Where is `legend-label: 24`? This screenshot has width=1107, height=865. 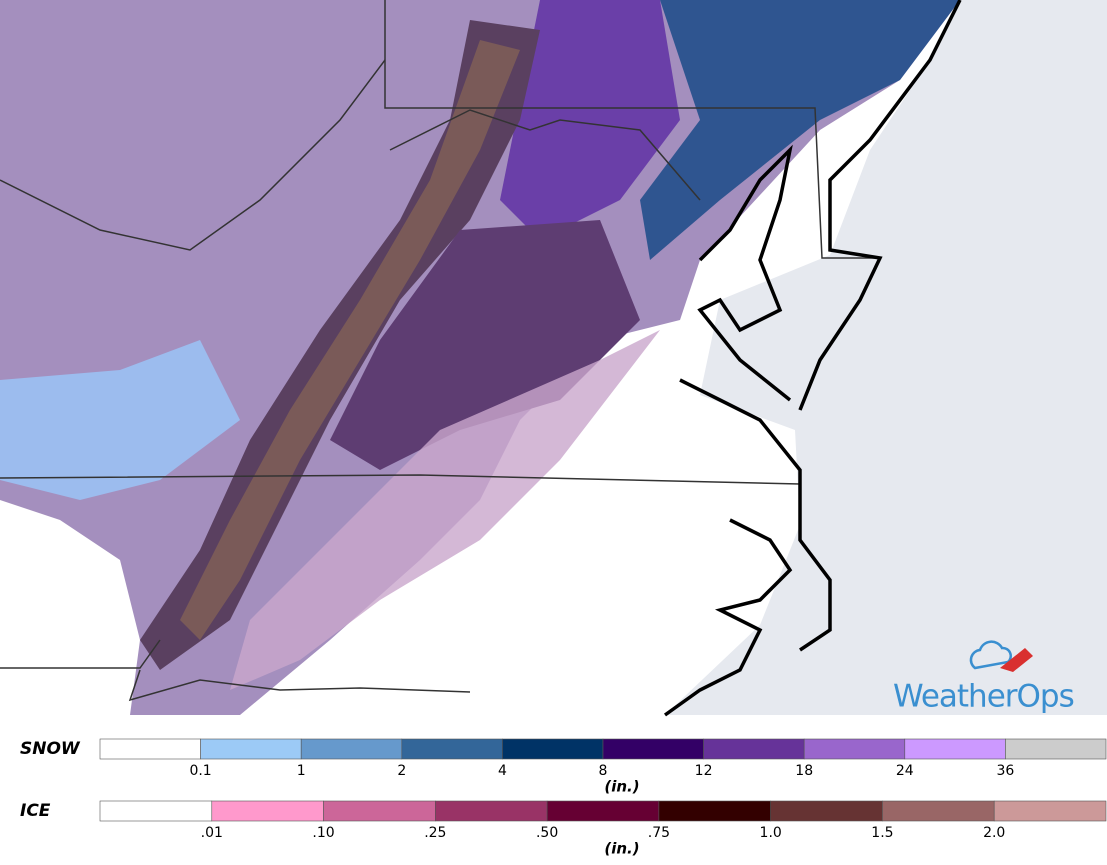 legend-label: 24 is located at coordinates (905, 771).